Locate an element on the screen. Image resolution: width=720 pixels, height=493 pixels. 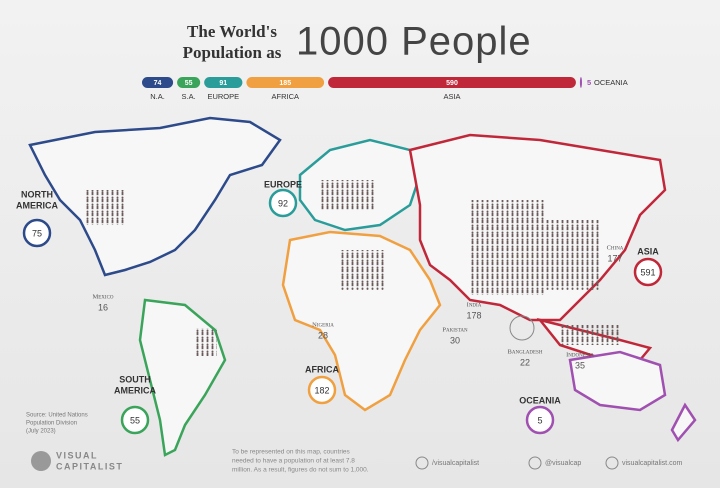
region-value: 591 is located at coordinates (647, 272).